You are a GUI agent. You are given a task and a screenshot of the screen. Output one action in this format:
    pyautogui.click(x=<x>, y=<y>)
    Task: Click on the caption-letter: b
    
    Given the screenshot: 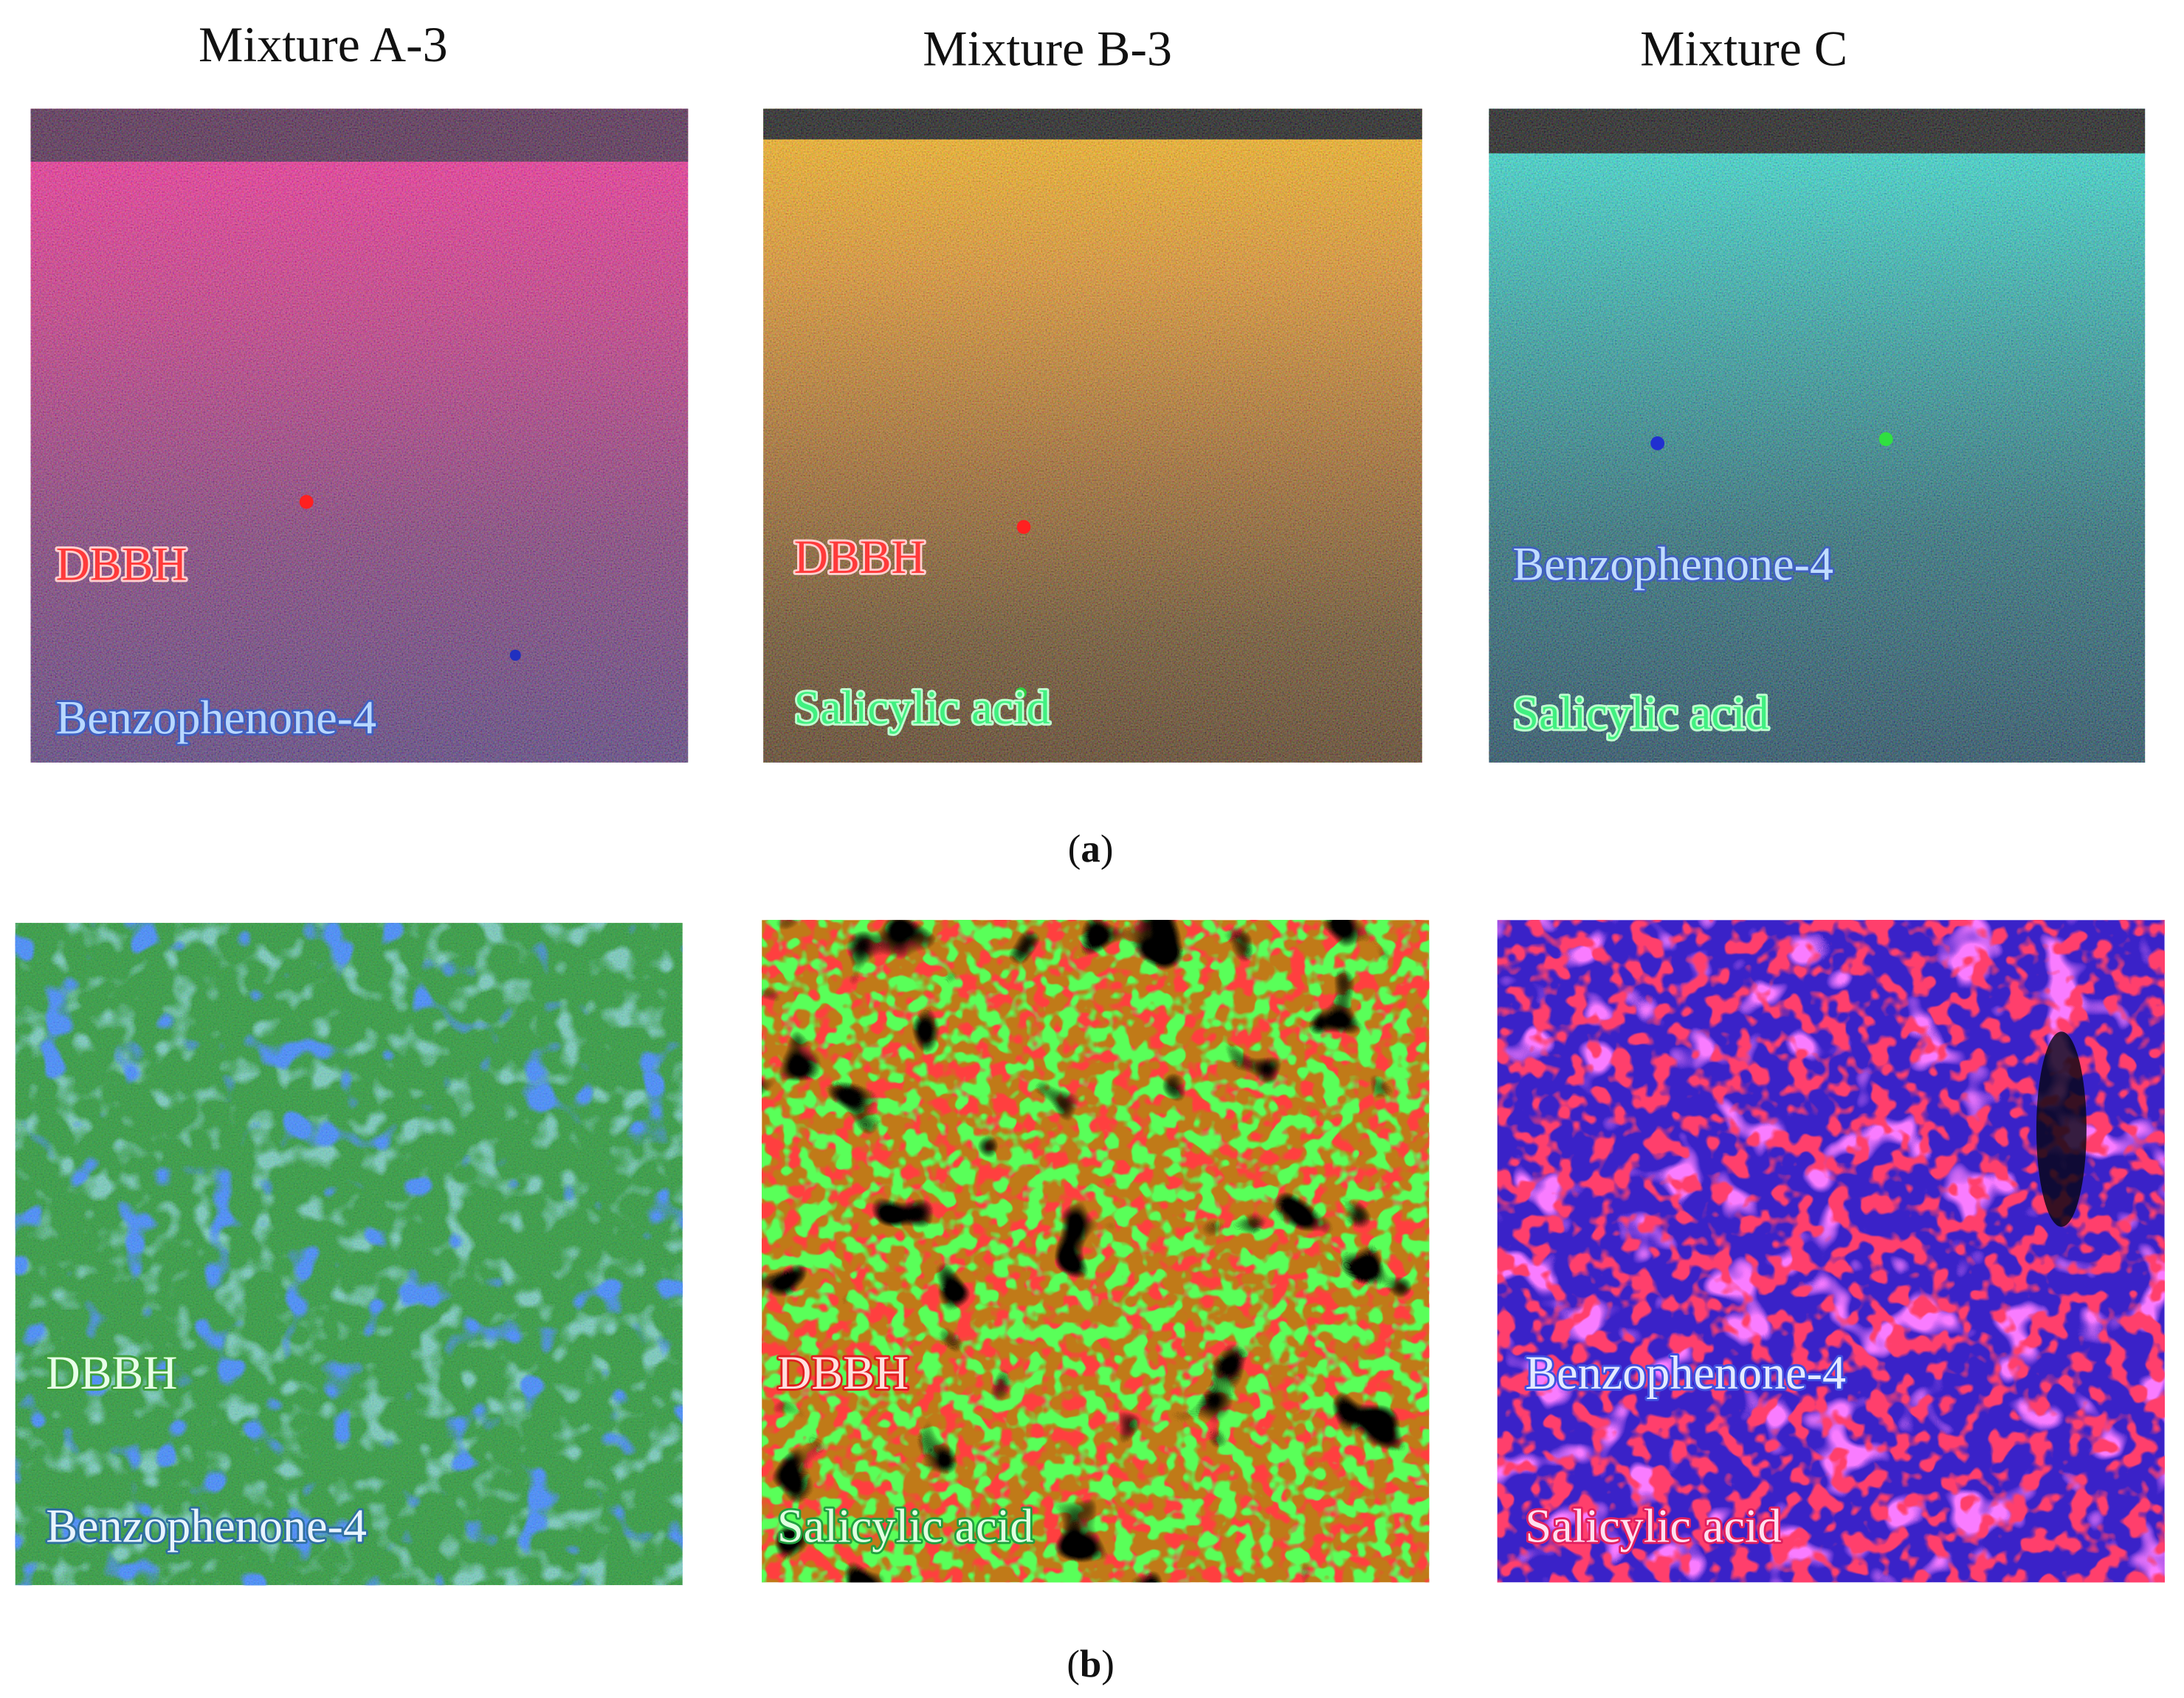 What is the action you would take?
    pyautogui.click(x=1090, y=1664)
    